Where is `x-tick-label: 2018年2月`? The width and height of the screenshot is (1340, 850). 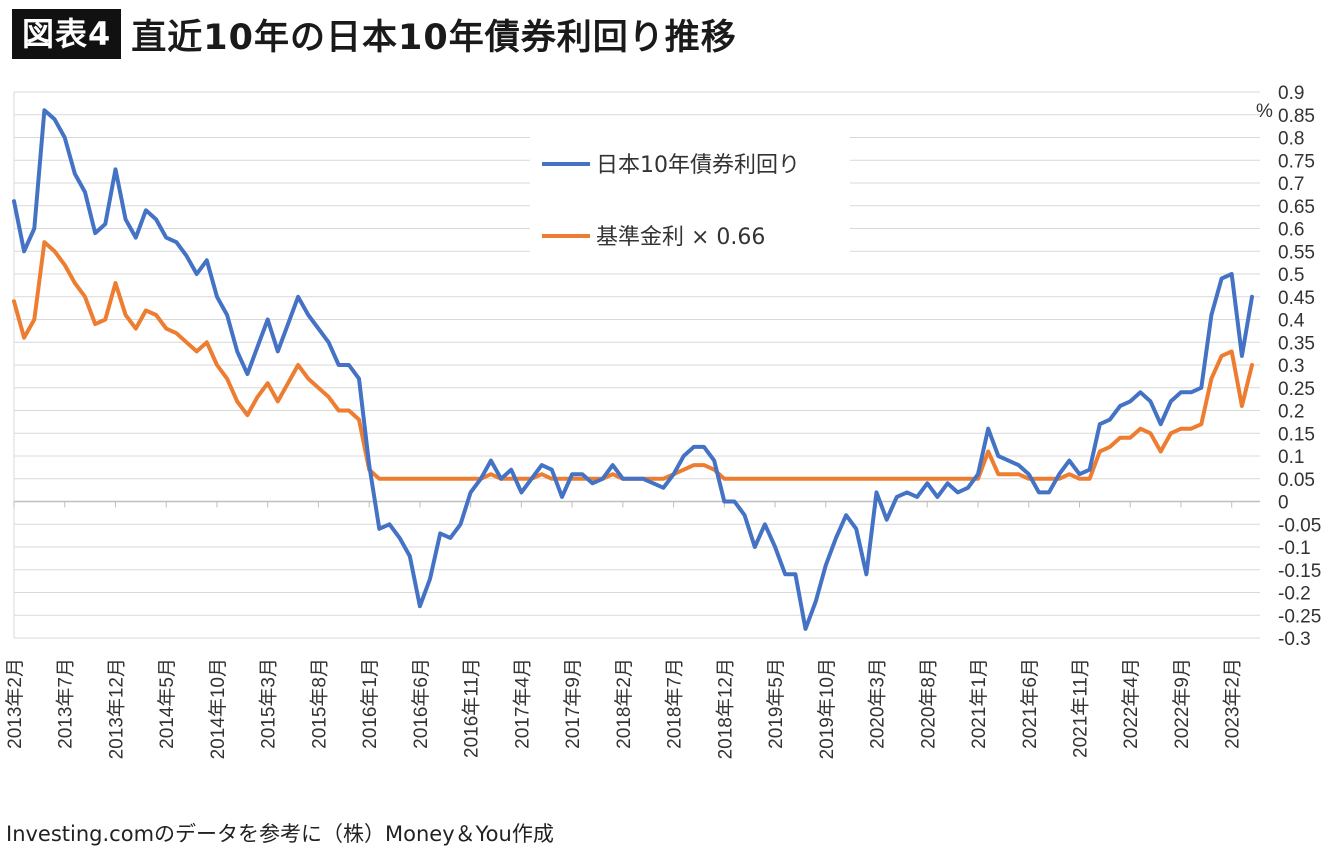
x-tick-label: 2018年2月 is located at coordinates (624, 703).